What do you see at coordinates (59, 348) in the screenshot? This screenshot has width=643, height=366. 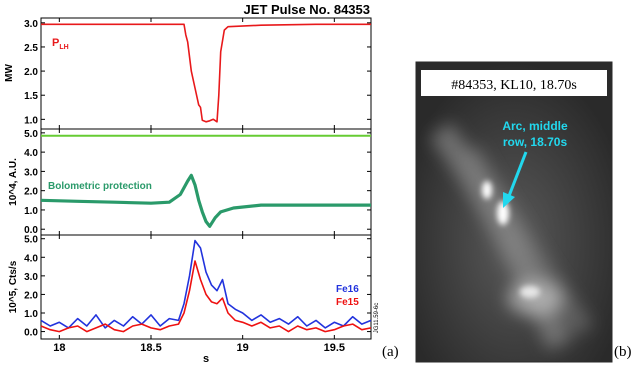 I see `x-tick-label: 18` at bounding box center [59, 348].